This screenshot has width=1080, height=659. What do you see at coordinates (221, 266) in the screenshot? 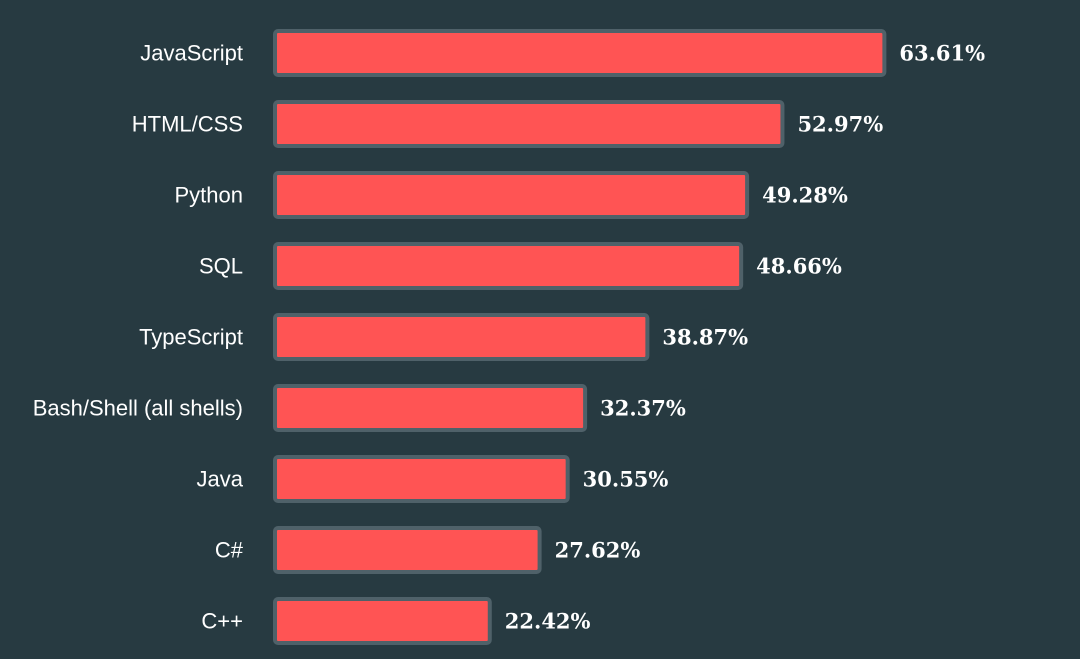
I see `category-label-3: SQL` at bounding box center [221, 266].